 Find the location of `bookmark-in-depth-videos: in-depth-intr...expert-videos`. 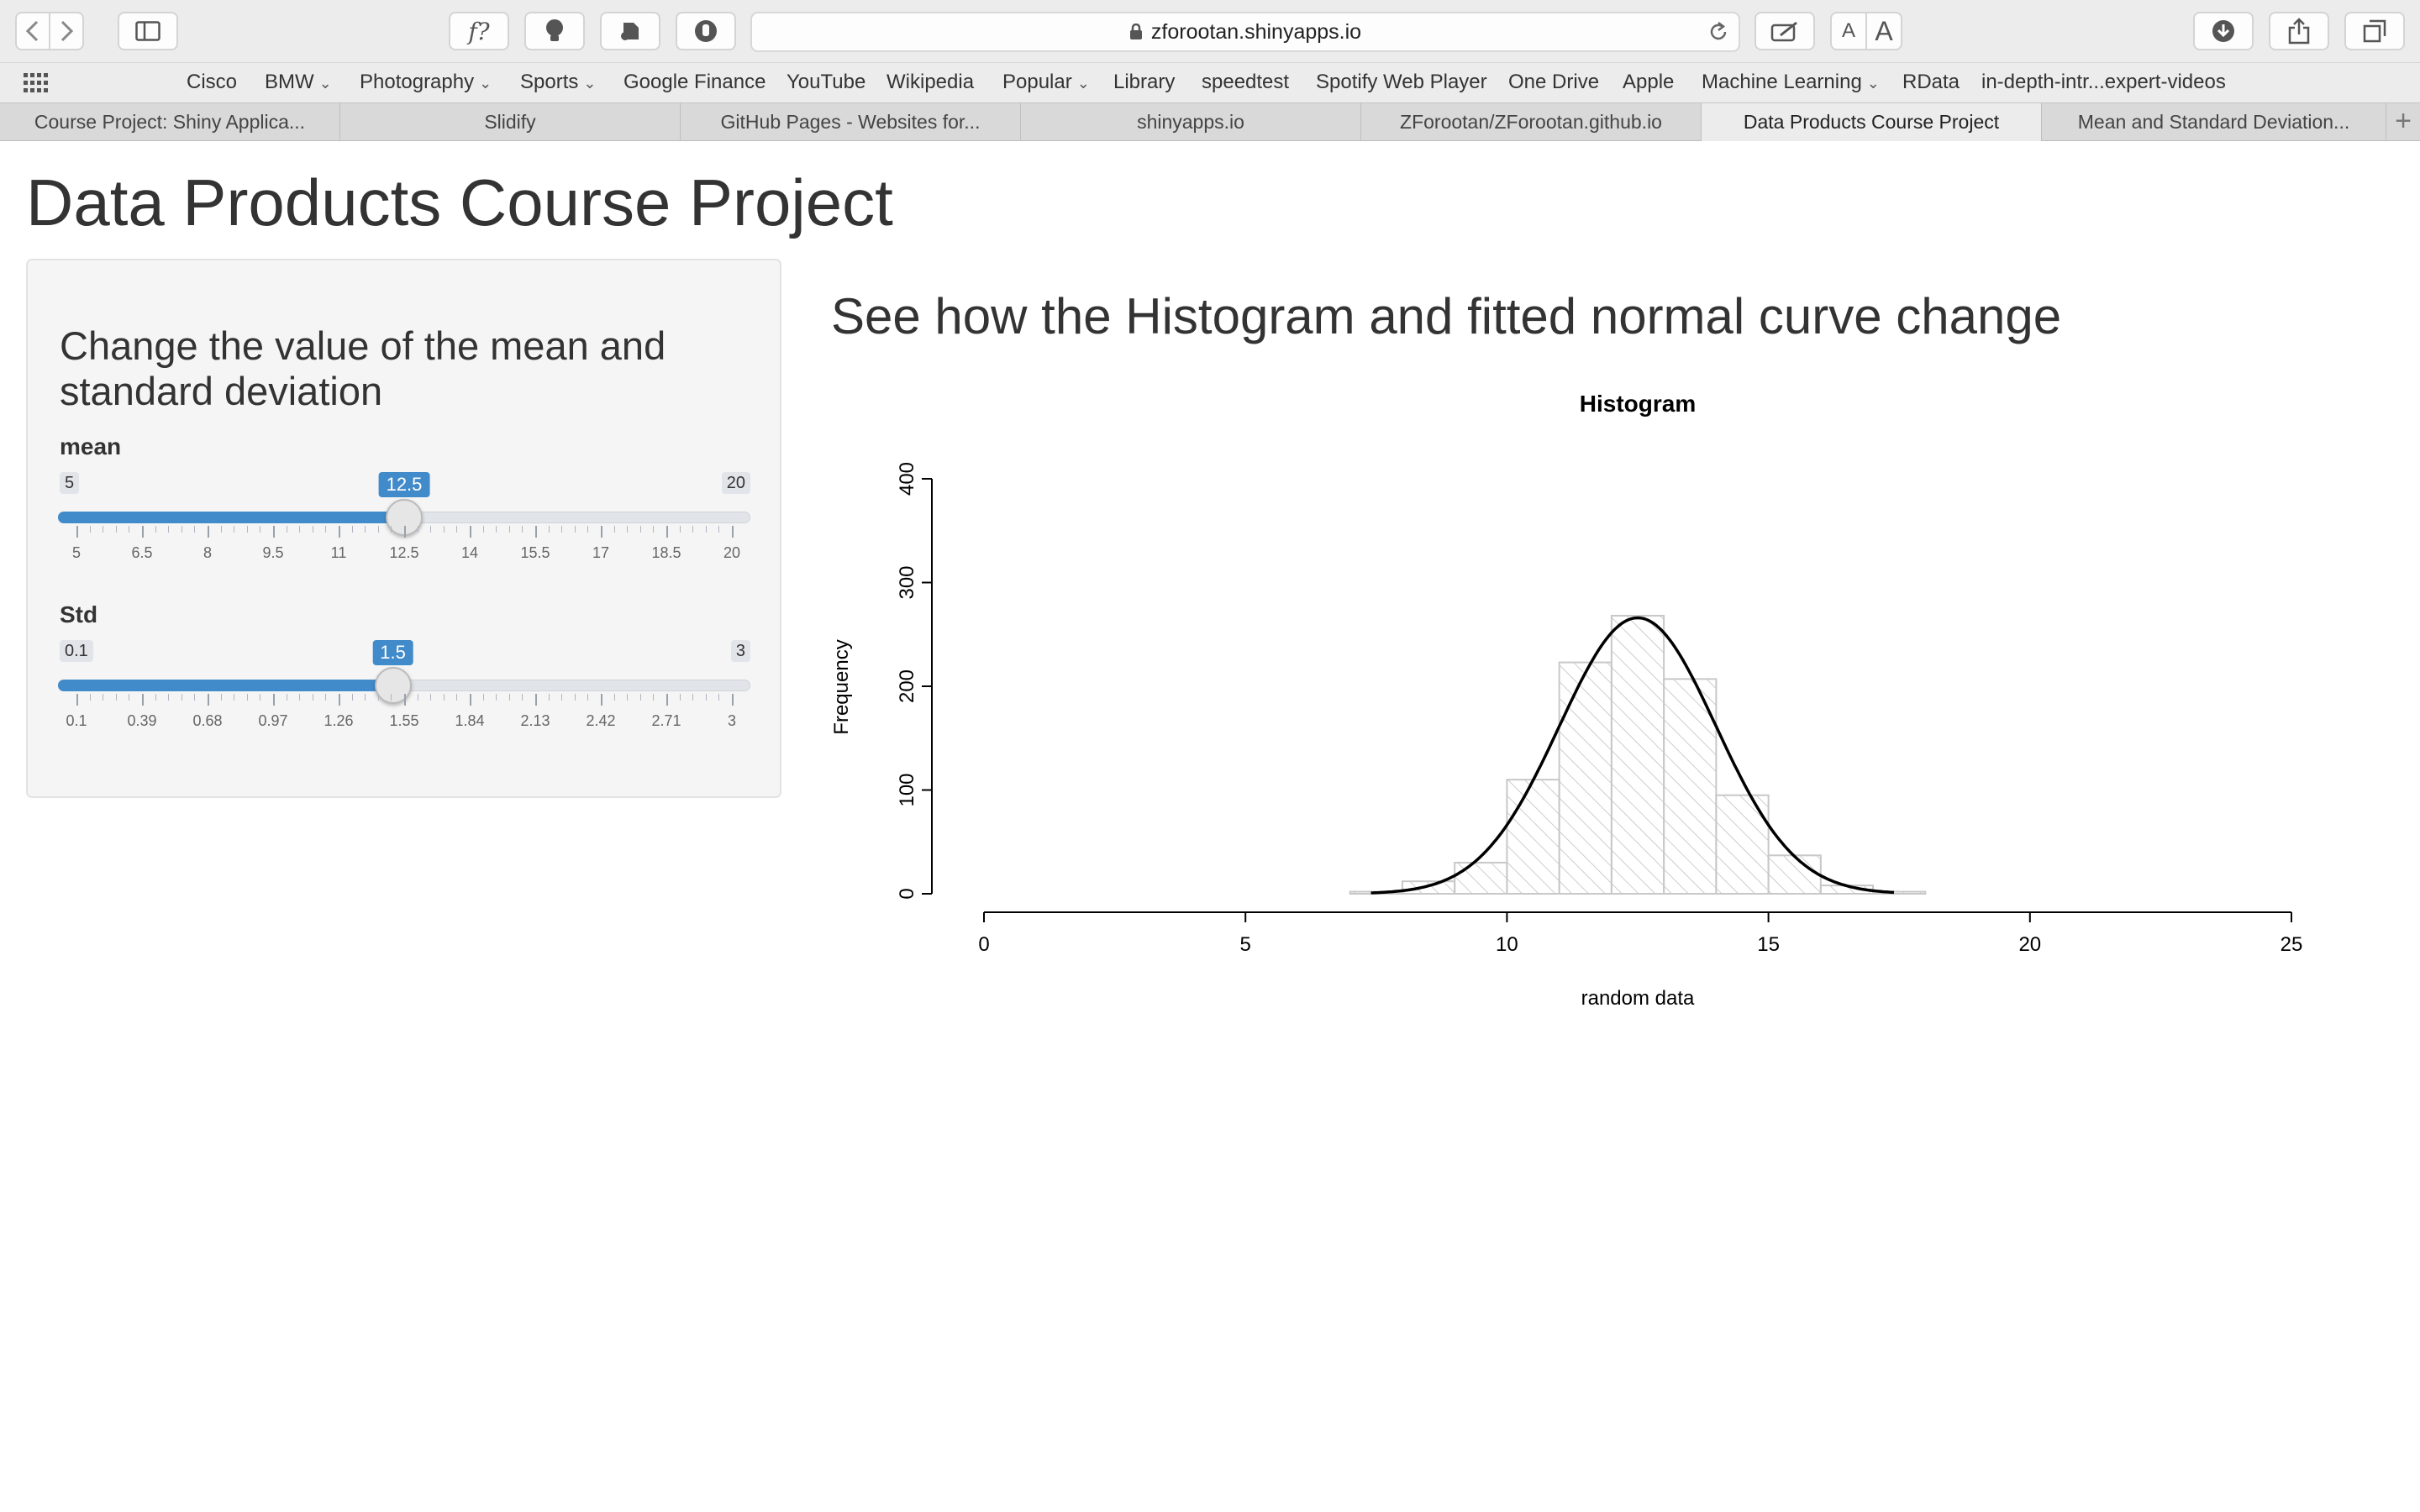

bookmark-in-depth-videos: in-depth-intr...expert-videos is located at coordinates (2103, 82).